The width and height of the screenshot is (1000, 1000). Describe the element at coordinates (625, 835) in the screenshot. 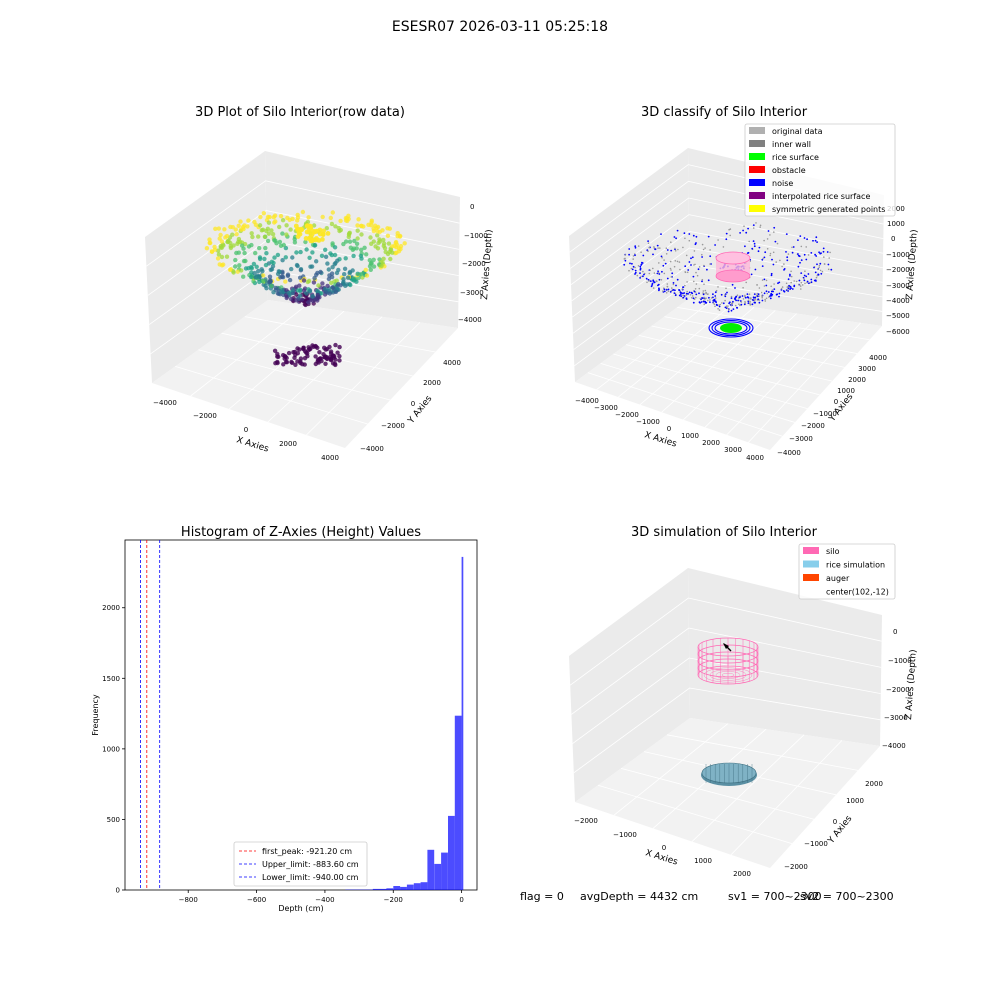

I see `p4-xtick: −1000` at that location.